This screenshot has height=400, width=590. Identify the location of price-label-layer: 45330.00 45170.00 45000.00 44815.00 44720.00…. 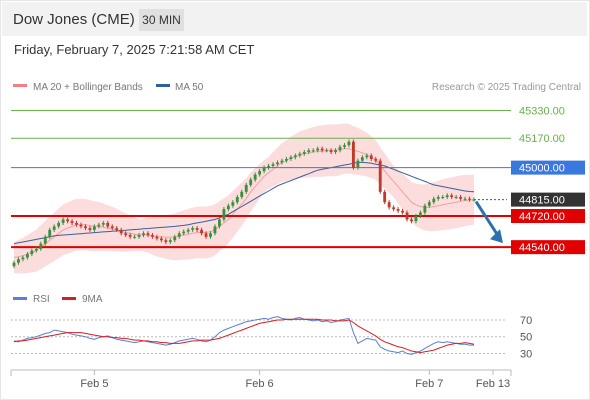
(548, 180).